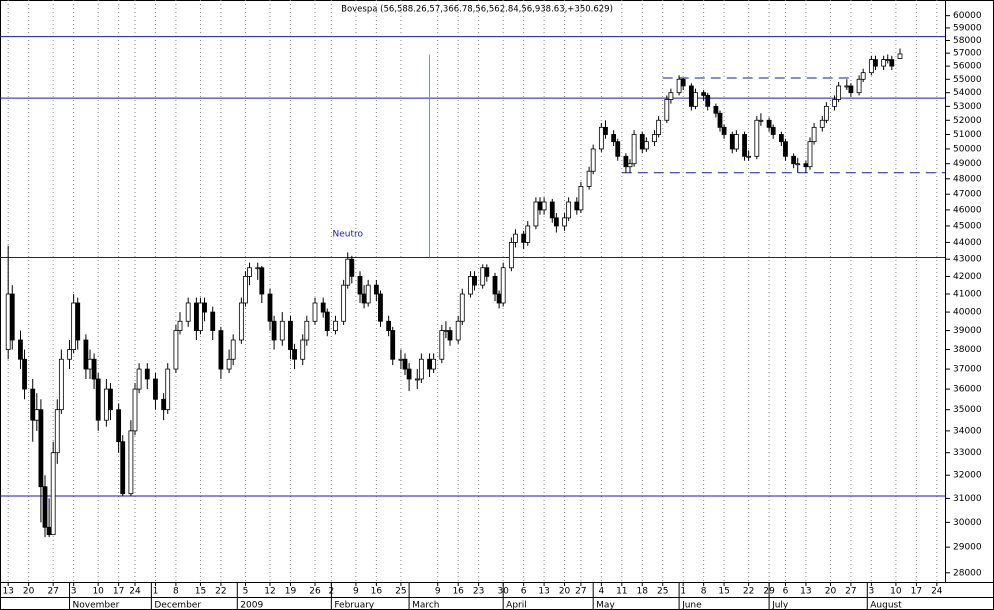  What do you see at coordinates (967, 93) in the screenshot?
I see `y-tick-label: 54000` at bounding box center [967, 93].